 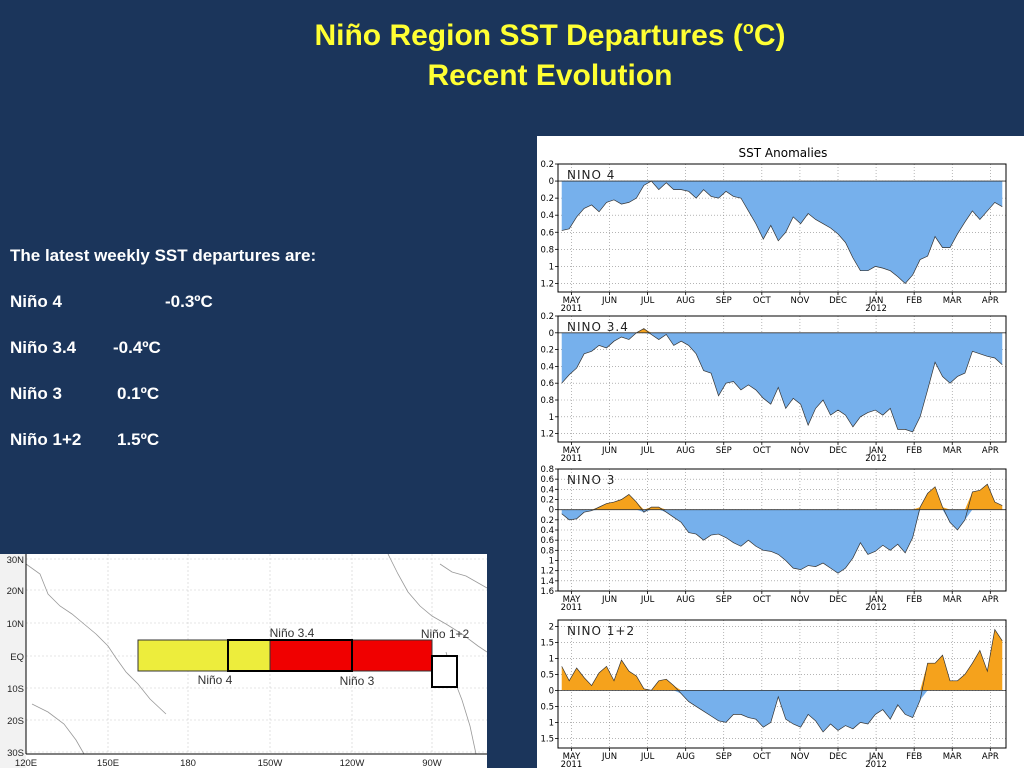 I want to click on nino3-label: Niño 3, so click(x=357, y=681).